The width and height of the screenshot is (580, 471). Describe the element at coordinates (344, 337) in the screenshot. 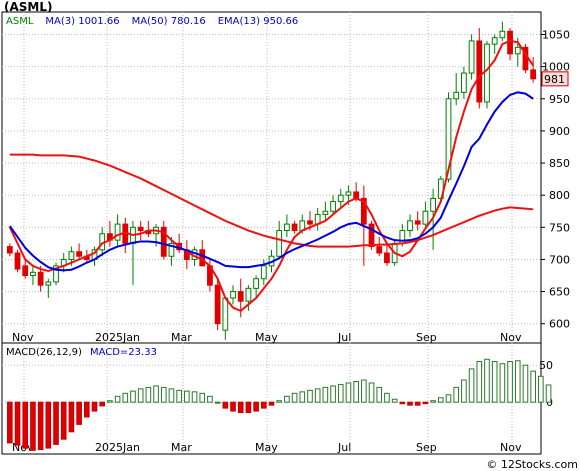

I see `x-tick-label: Jul` at that location.